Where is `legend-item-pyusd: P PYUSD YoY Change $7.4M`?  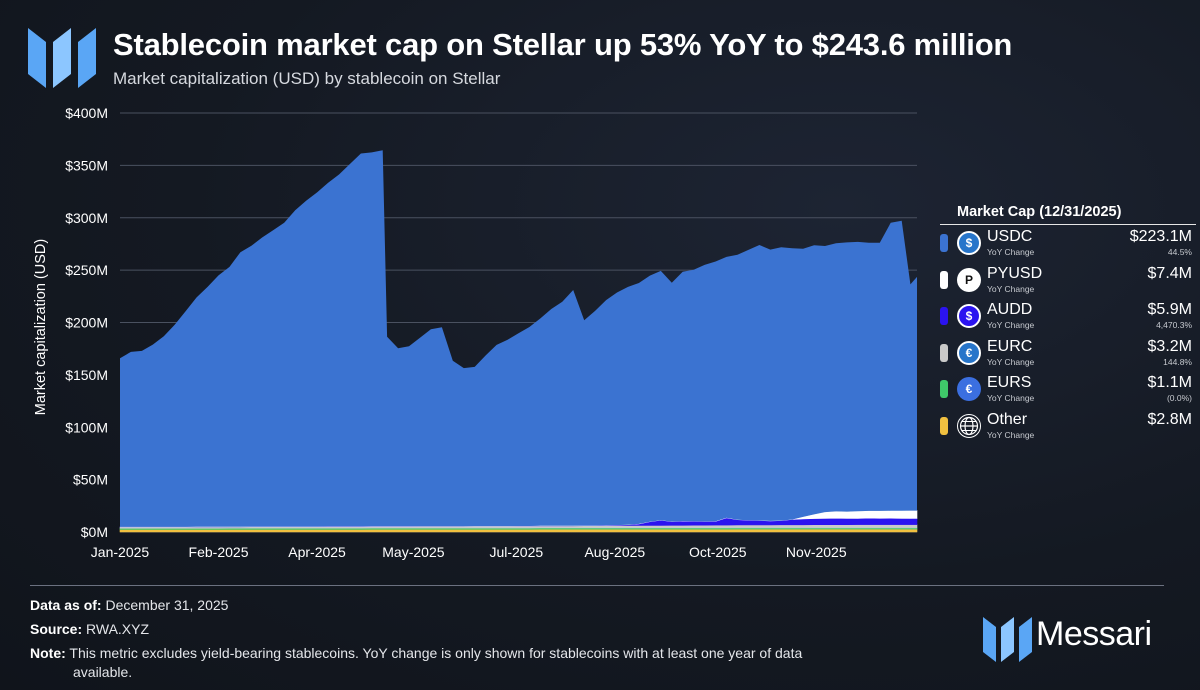 legend-item-pyusd: P PYUSD YoY Change $7.4M is located at coordinates (1068, 280).